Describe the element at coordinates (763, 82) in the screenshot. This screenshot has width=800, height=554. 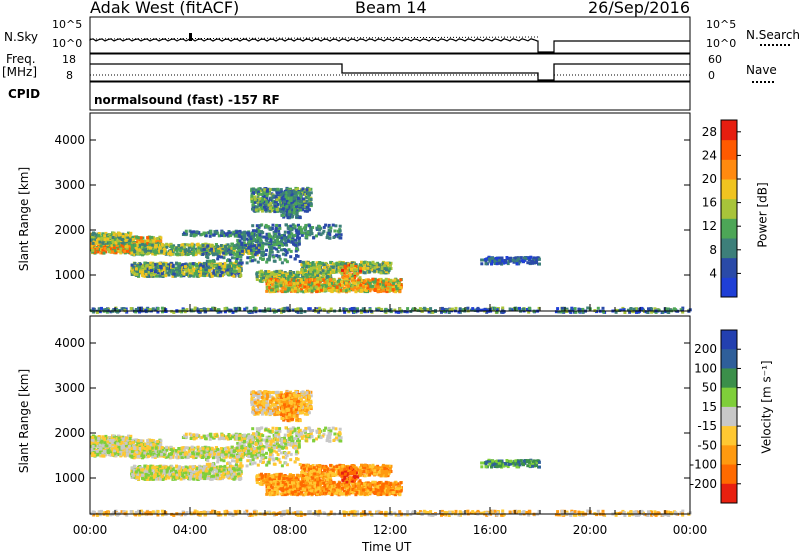
I see `nave-legend-line` at that location.